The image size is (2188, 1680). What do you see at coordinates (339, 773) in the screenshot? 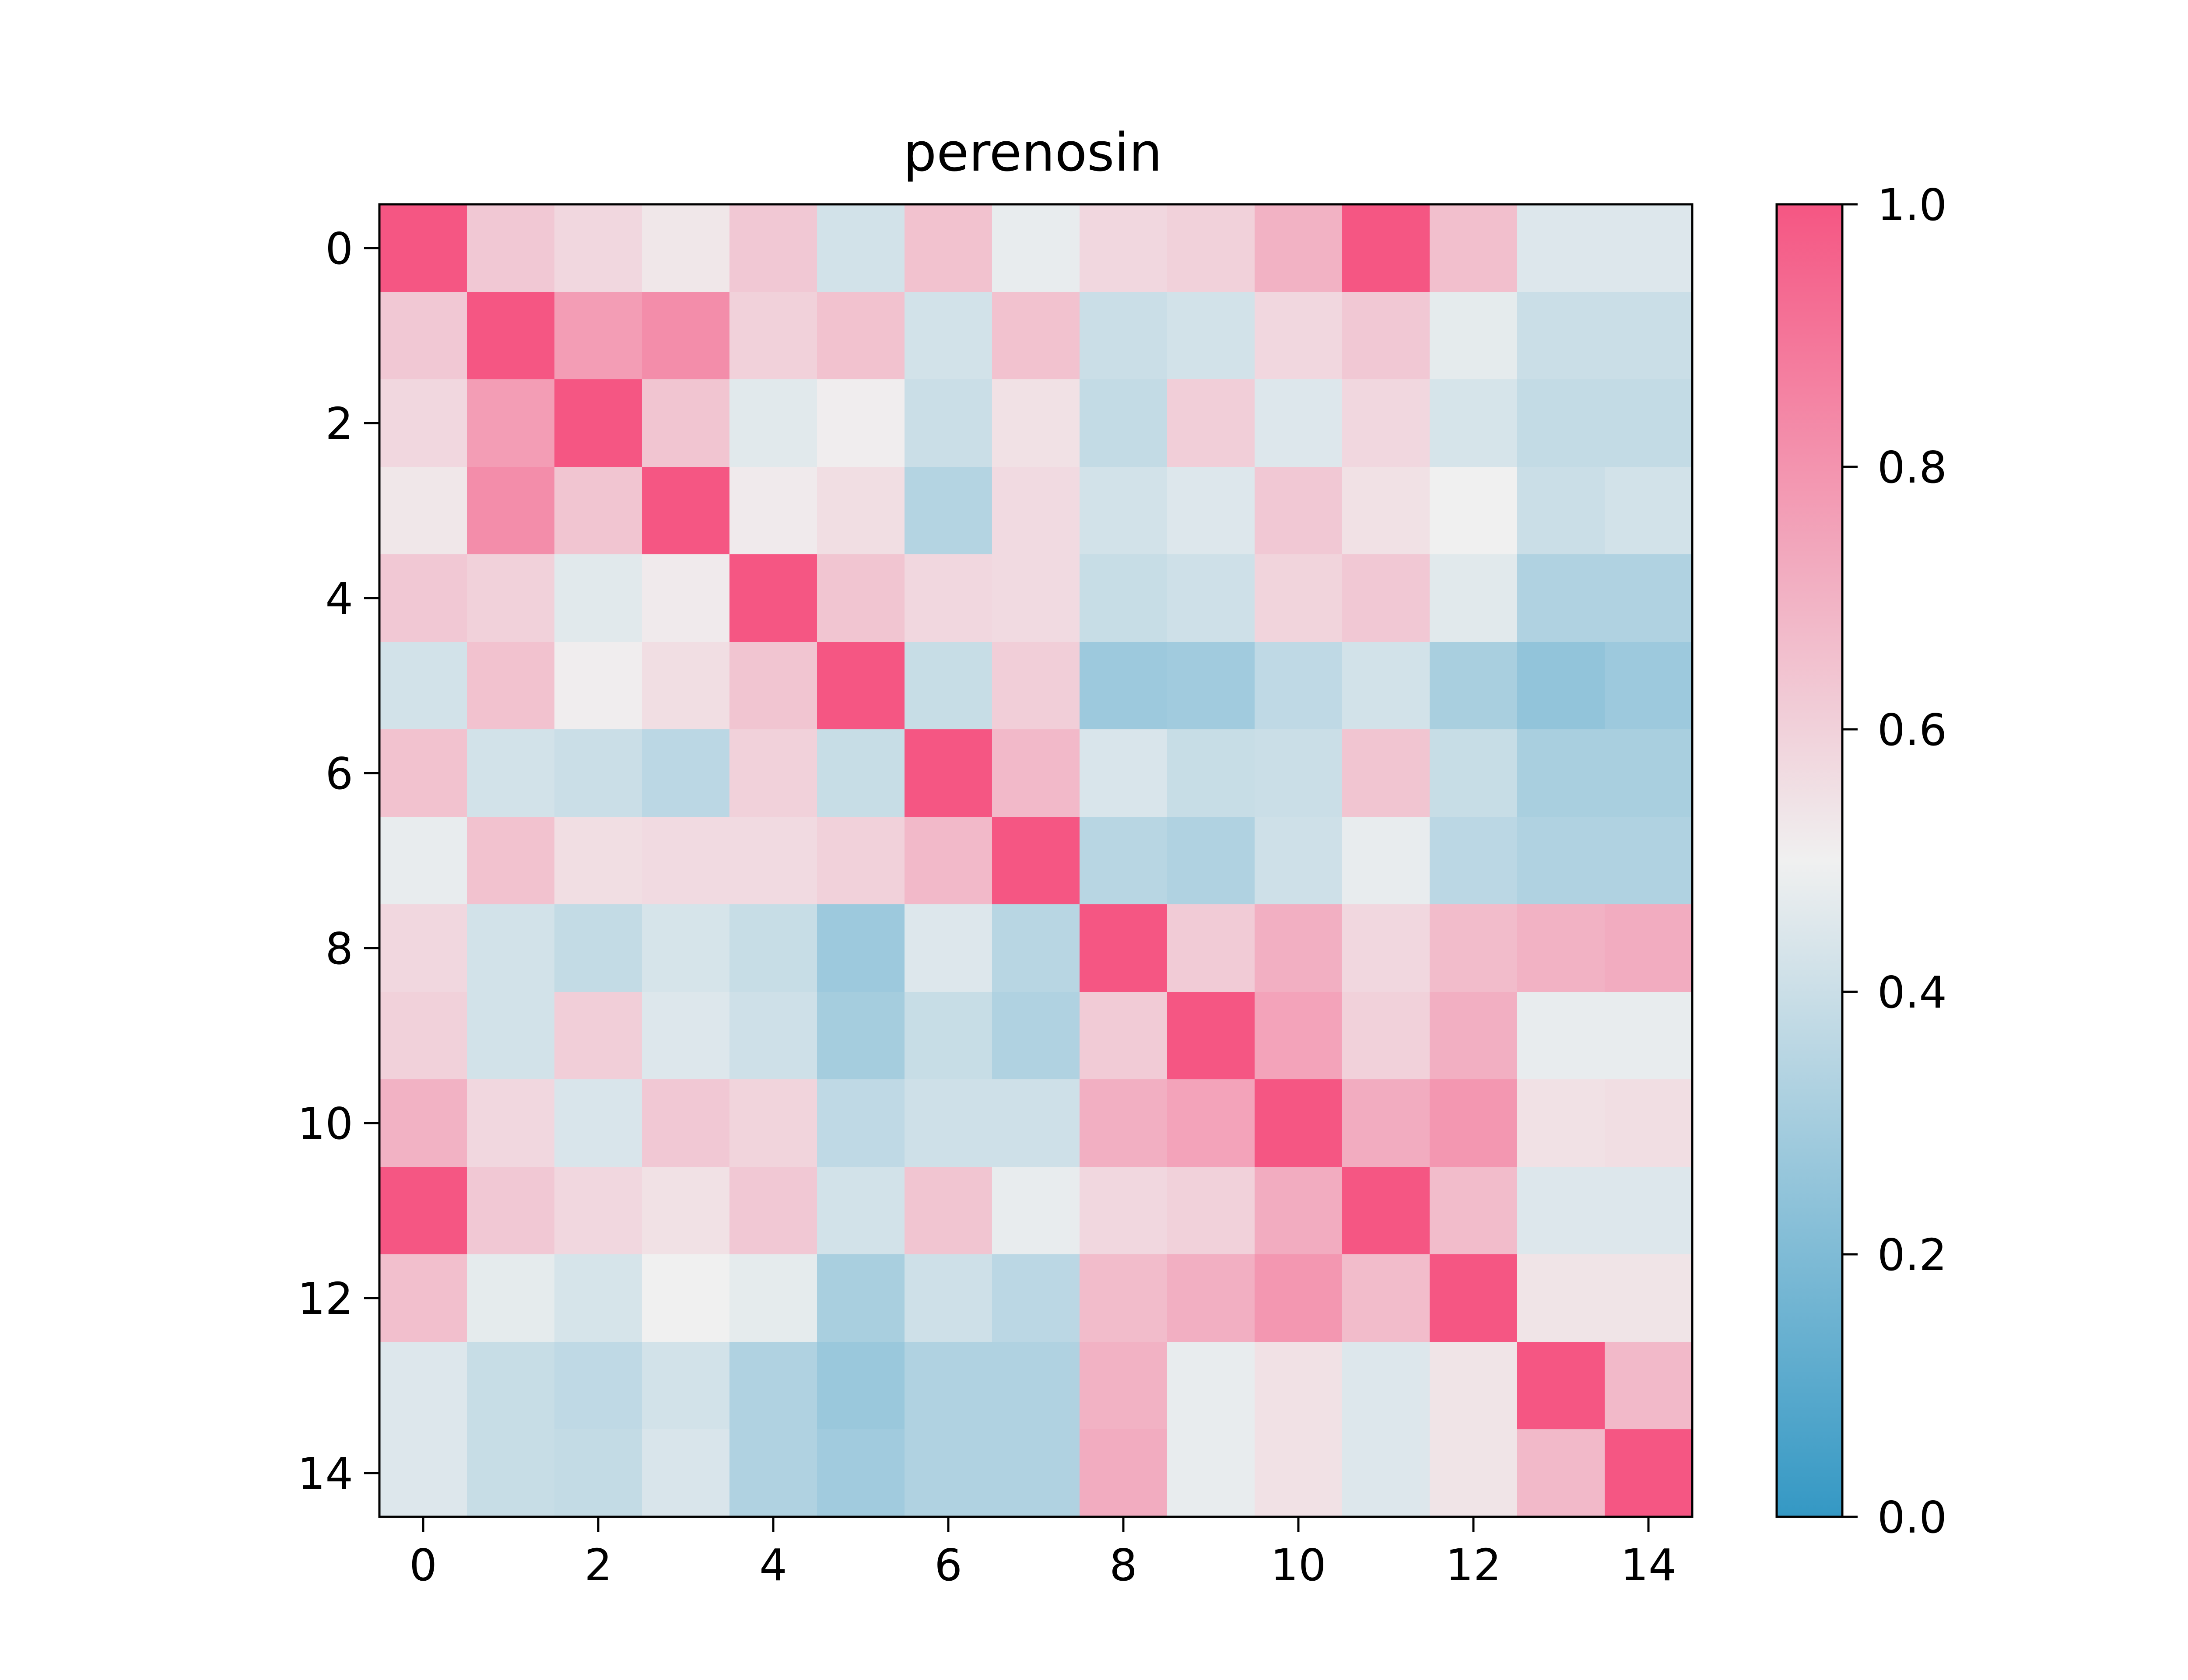
I see `y-tick-label: 6` at bounding box center [339, 773].